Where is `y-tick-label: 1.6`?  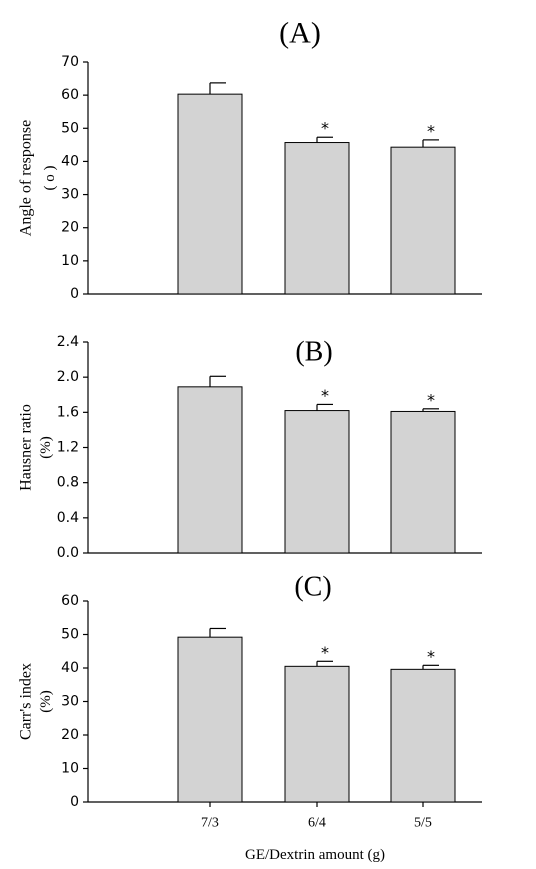
y-tick-label: 1.6 is located at coordinates (68, 412).